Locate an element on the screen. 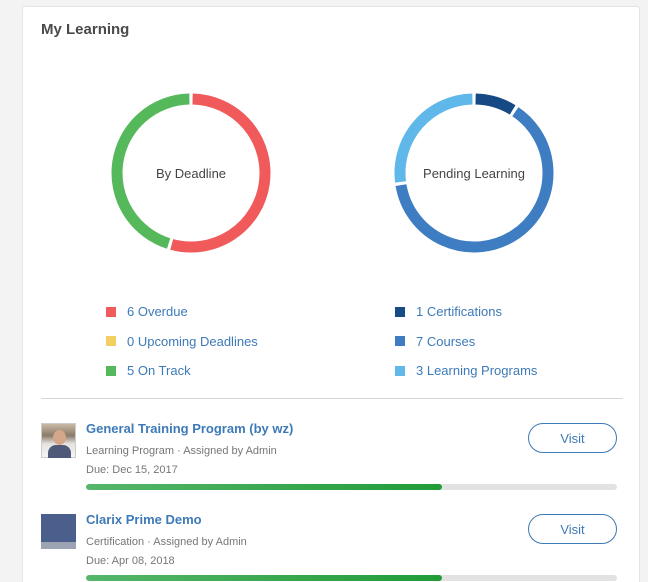  legend-item-learning-programs: 3 Learning Programs is located at coordinates (466, 371).